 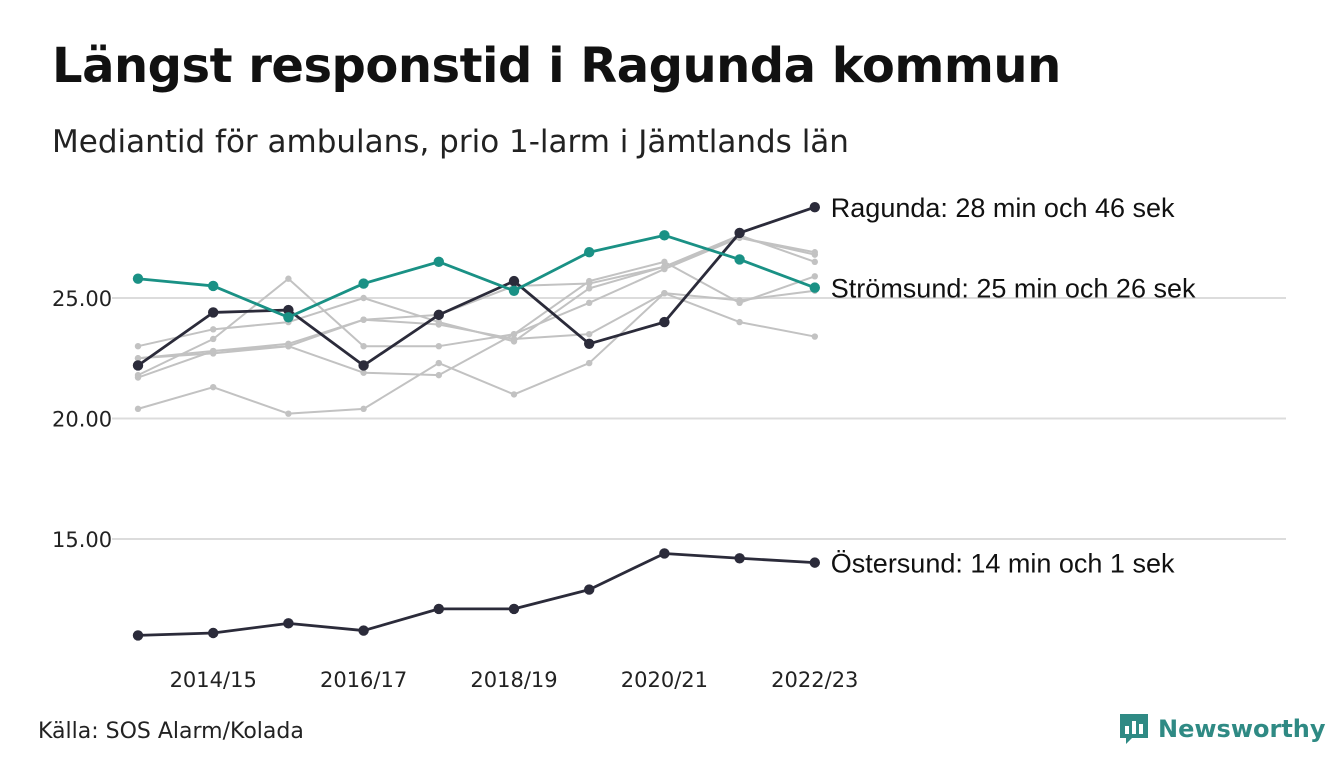 I want to click on source-note: Källa: SOS Alarm/Kolada, so click(x=171, y=731).